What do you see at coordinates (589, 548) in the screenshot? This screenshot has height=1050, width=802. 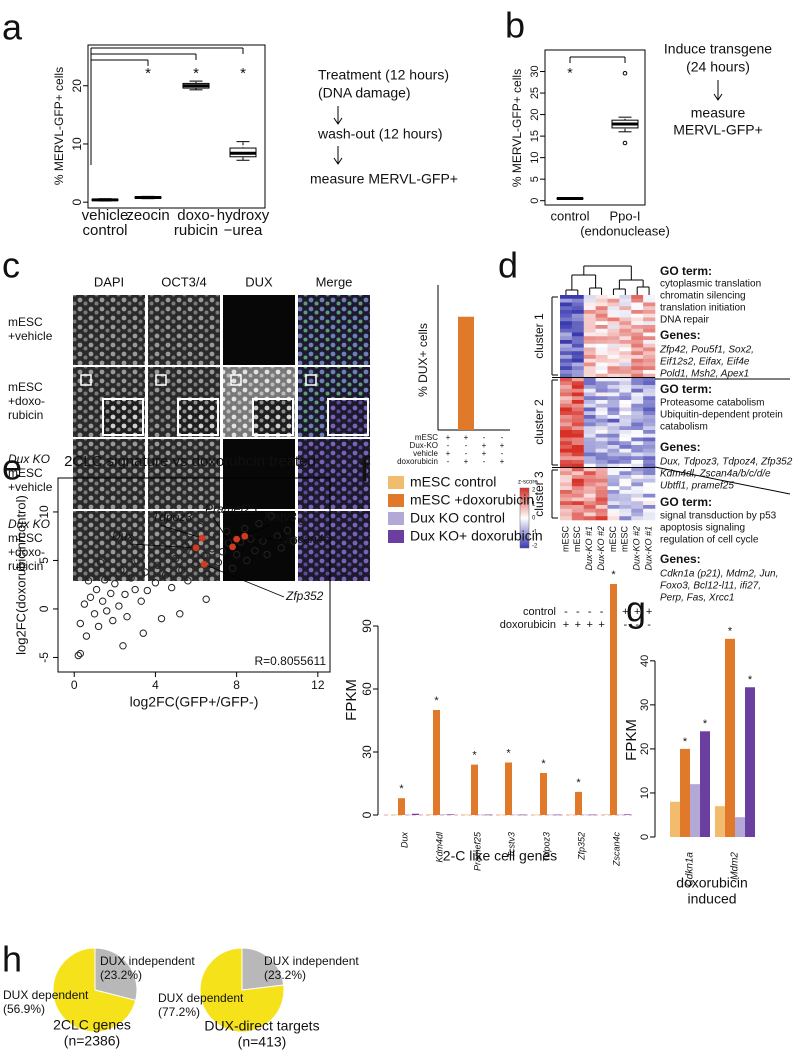 I see `column-label: Dux-KO #1` at bounding box center [589, 548].